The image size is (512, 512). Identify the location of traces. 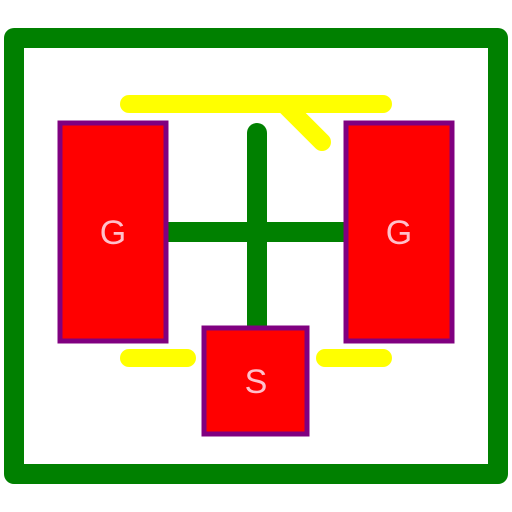
(256, 231).